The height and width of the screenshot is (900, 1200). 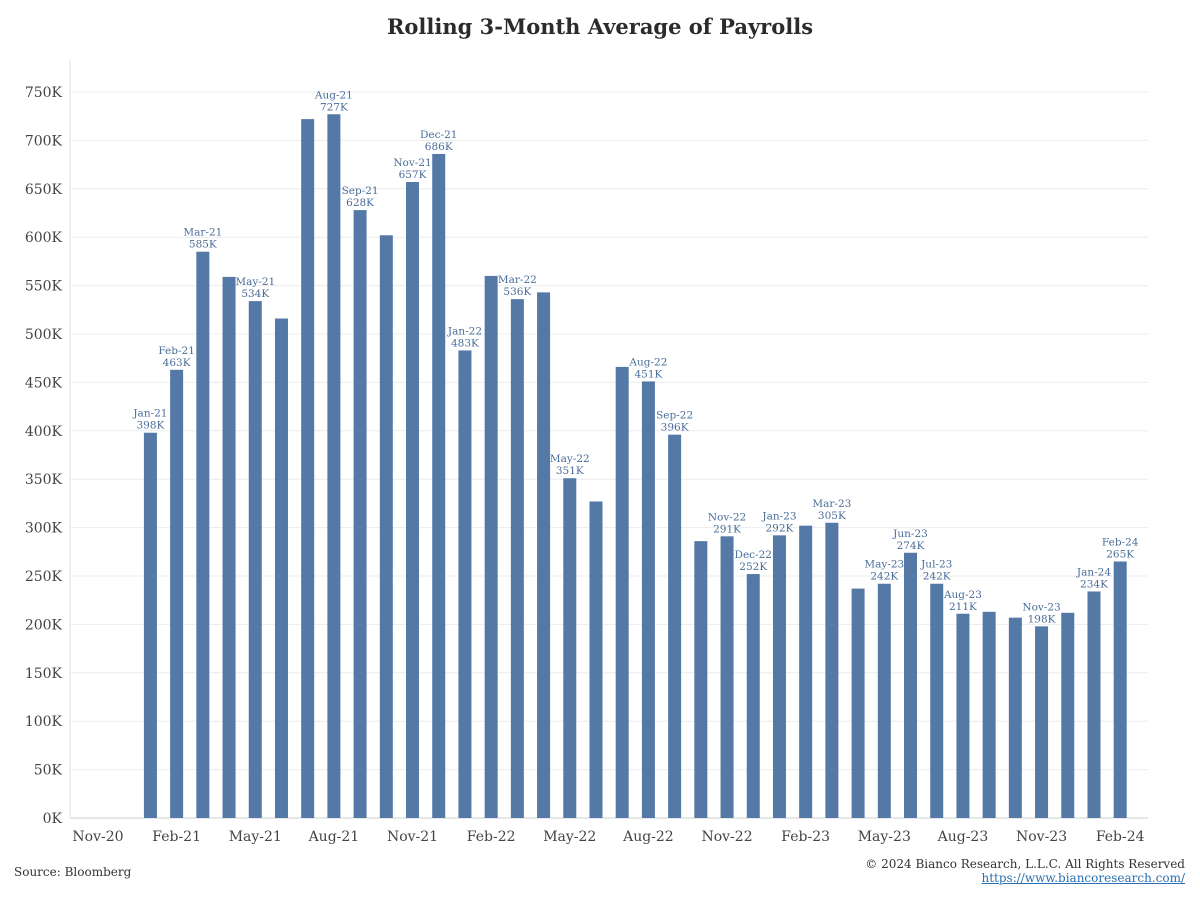 What do you see at coordinates (177, 363) in the screenshot?
I see `data-label-value: 463K` at bounding box center [177, 363].